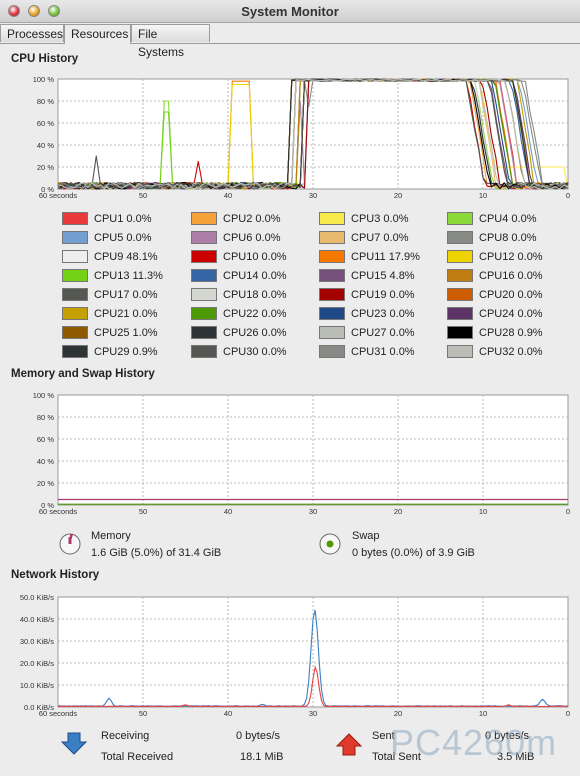 The width and height of the screenshot is (580, 776). Describe the element at coordinates (313, 511) in the screenshot. I see `memory-x-tick-label: 30` at that location.